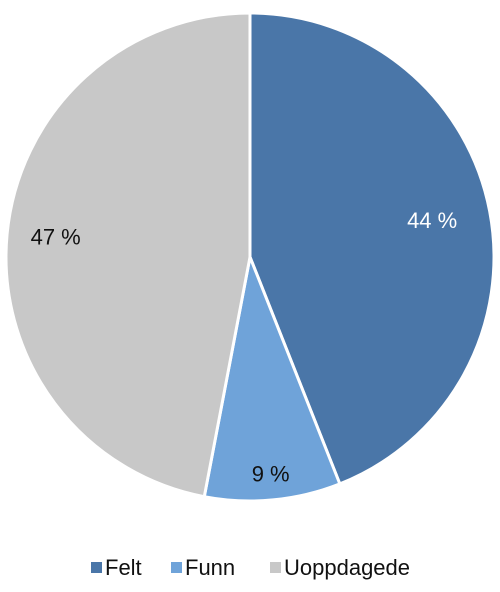  I want to click on pie-slice, so click(272, 377).